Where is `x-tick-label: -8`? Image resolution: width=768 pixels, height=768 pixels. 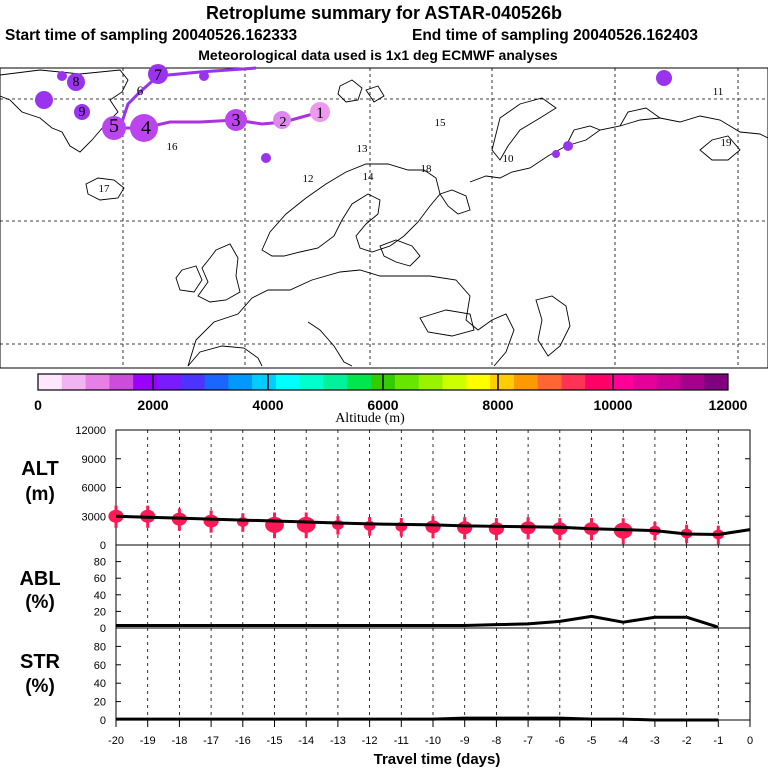 x-tick-label: -8 is located at coordinates (497, 741).